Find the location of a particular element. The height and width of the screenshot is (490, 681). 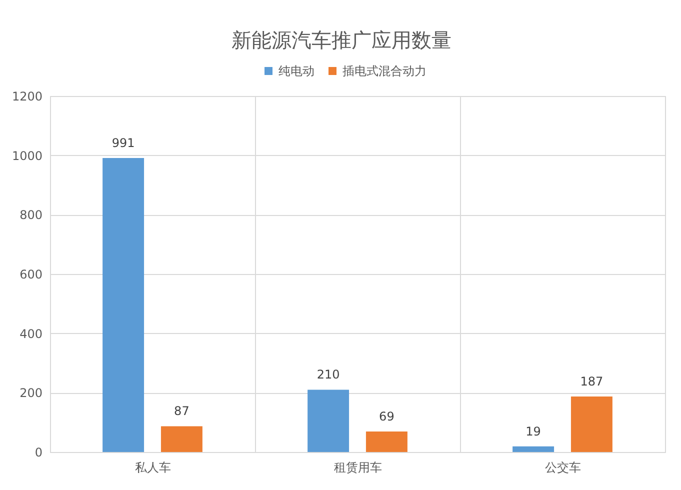

x-tick-label: 私人车 is located at coordinates (153, 467).